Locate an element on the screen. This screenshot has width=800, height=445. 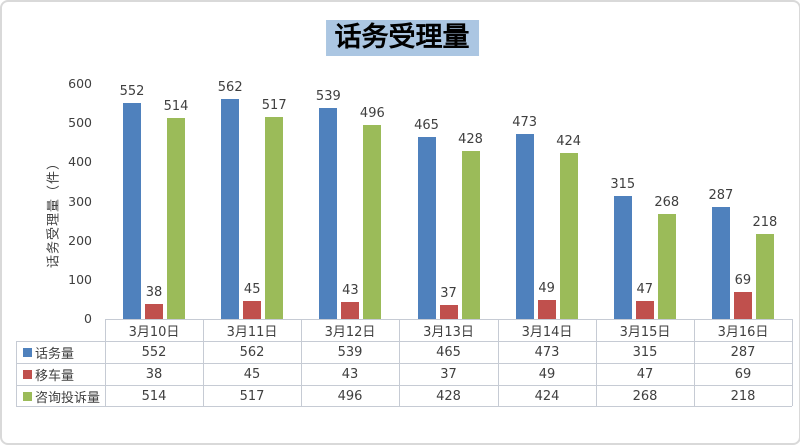
table-value-cell: 47 is located at coordinates (645, 374).